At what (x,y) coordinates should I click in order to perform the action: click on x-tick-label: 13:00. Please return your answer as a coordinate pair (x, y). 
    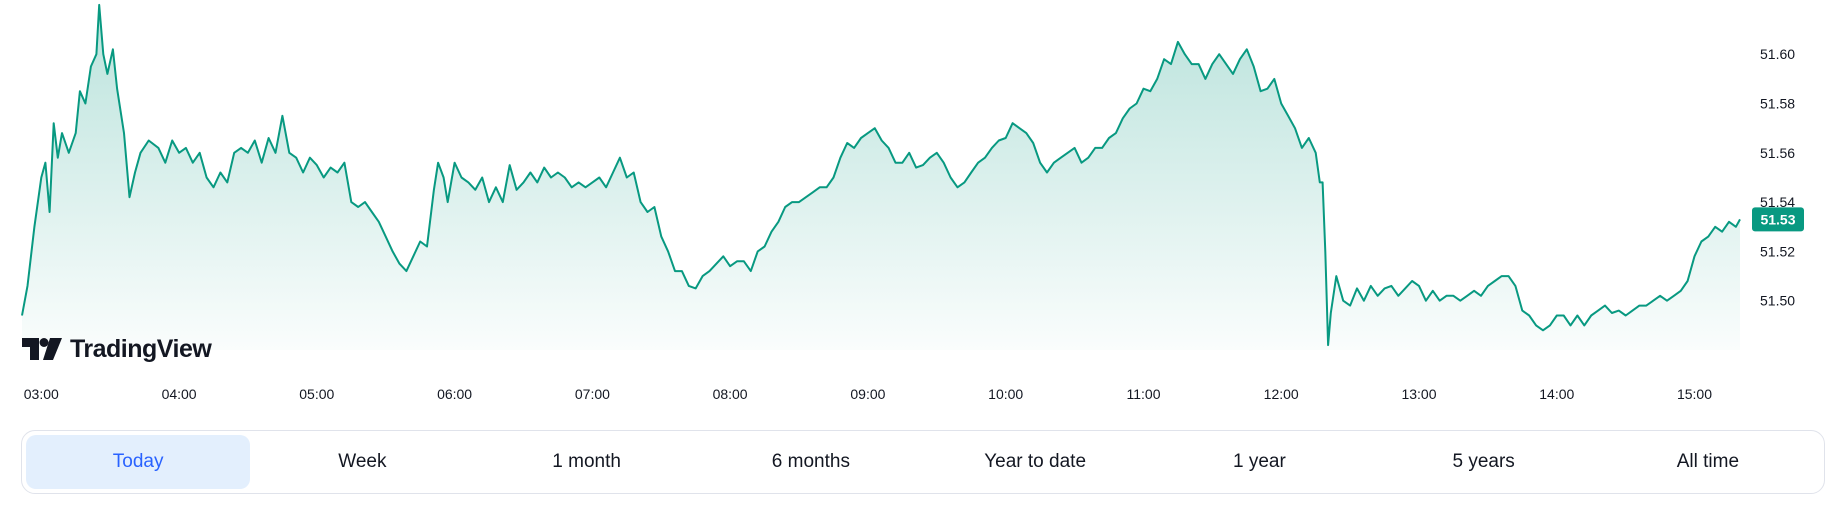
    Looking at the image, I should click on (1418, 394).